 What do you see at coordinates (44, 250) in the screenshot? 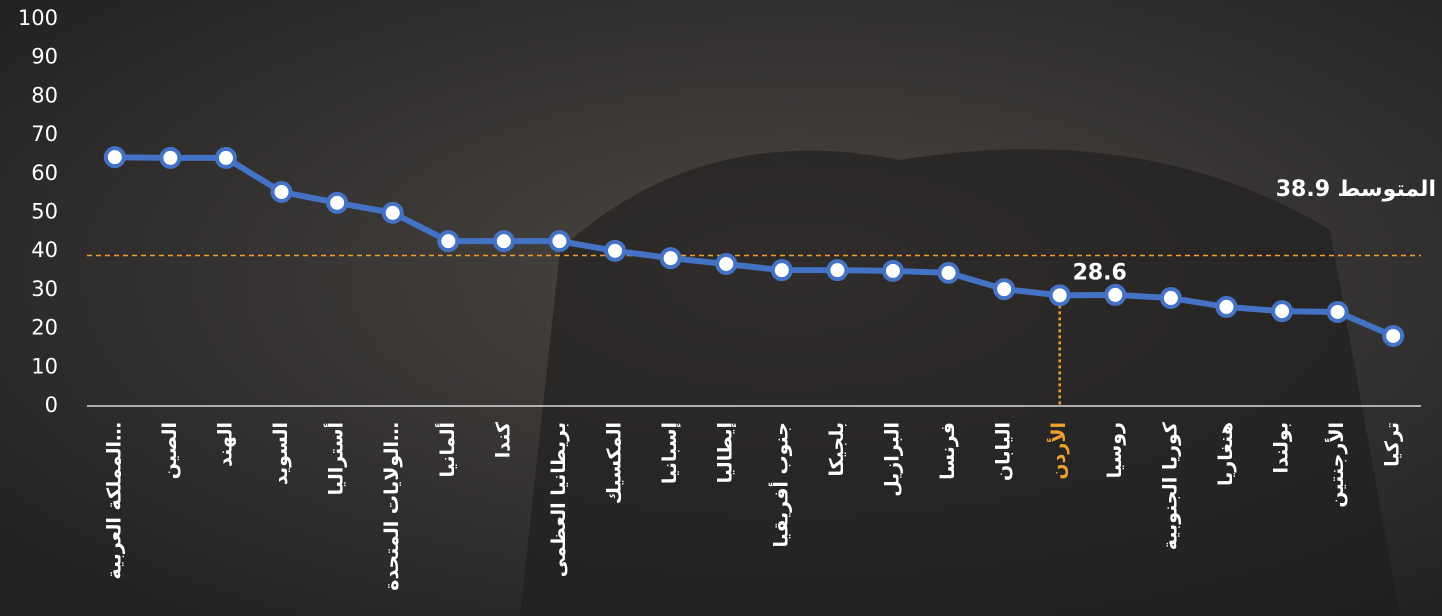
I see `y-tick-label: 40` at bounding box center [44, 250].